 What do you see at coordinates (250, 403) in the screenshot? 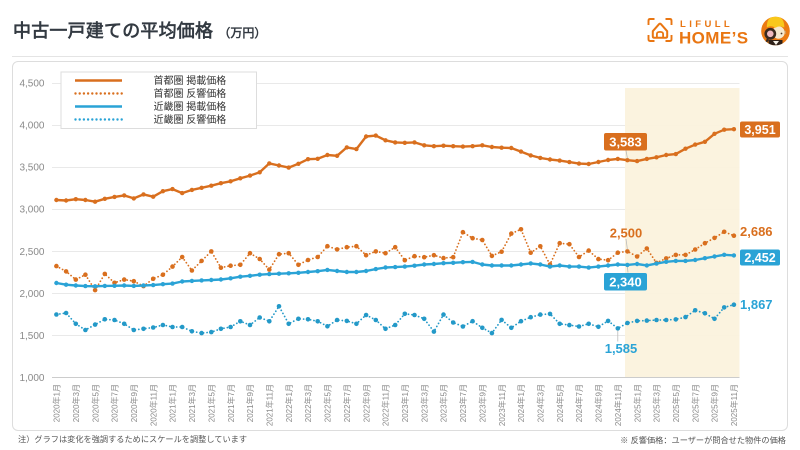
I see `svg-text: 2021年9月` at bounding box center [250, 403].